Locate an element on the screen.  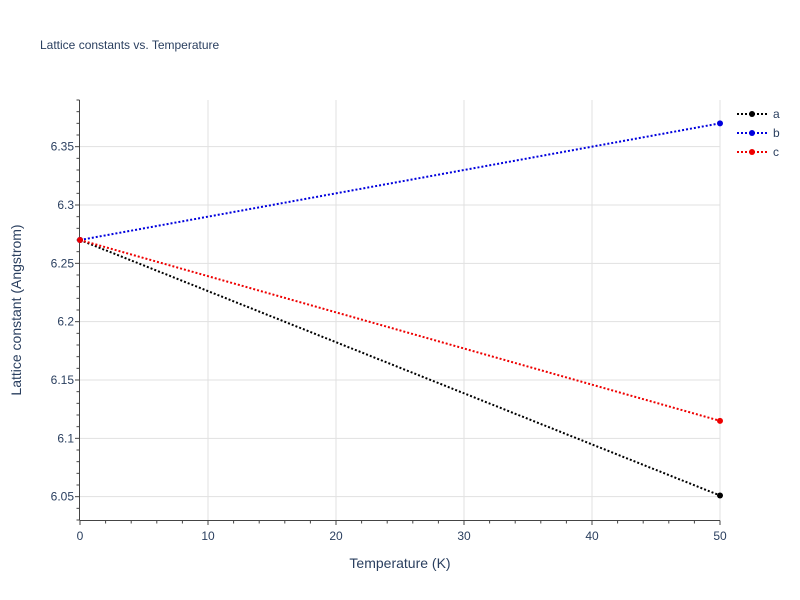
y-tick-label: 6.1 is located at coordinates (65, 438).